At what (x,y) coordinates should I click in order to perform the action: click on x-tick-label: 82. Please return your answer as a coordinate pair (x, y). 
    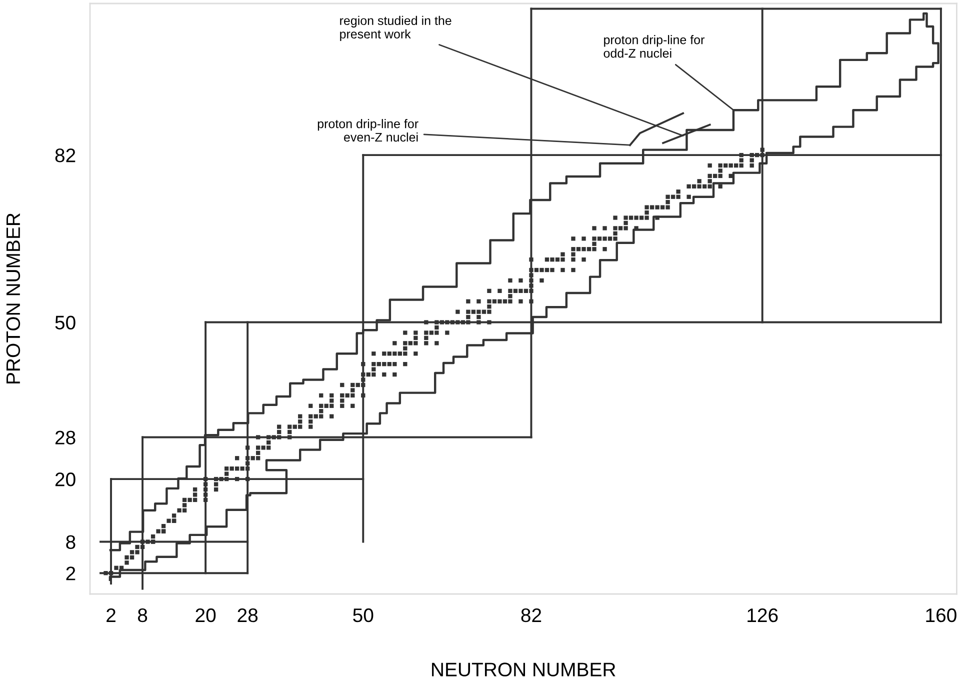
    Looking at the image, I should click on (531, 615).